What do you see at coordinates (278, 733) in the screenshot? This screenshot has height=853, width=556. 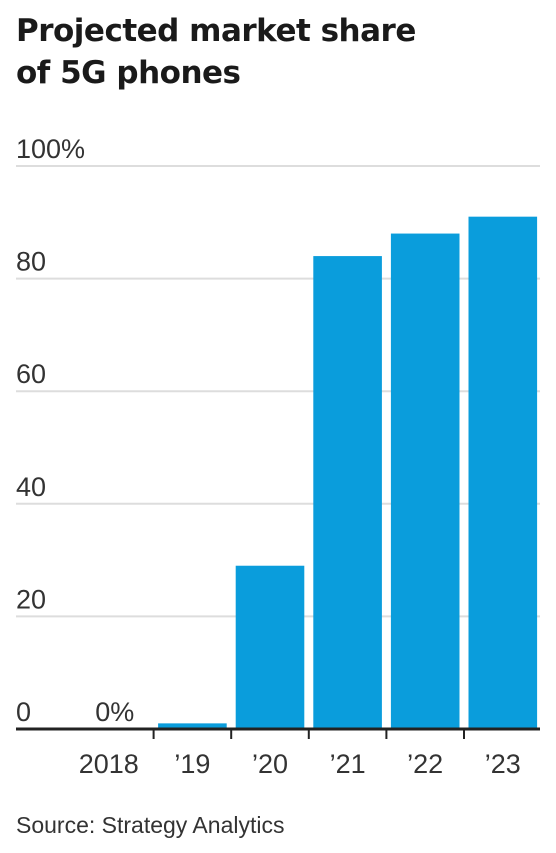 I see `x-axis` at bounding box center [278, 733].